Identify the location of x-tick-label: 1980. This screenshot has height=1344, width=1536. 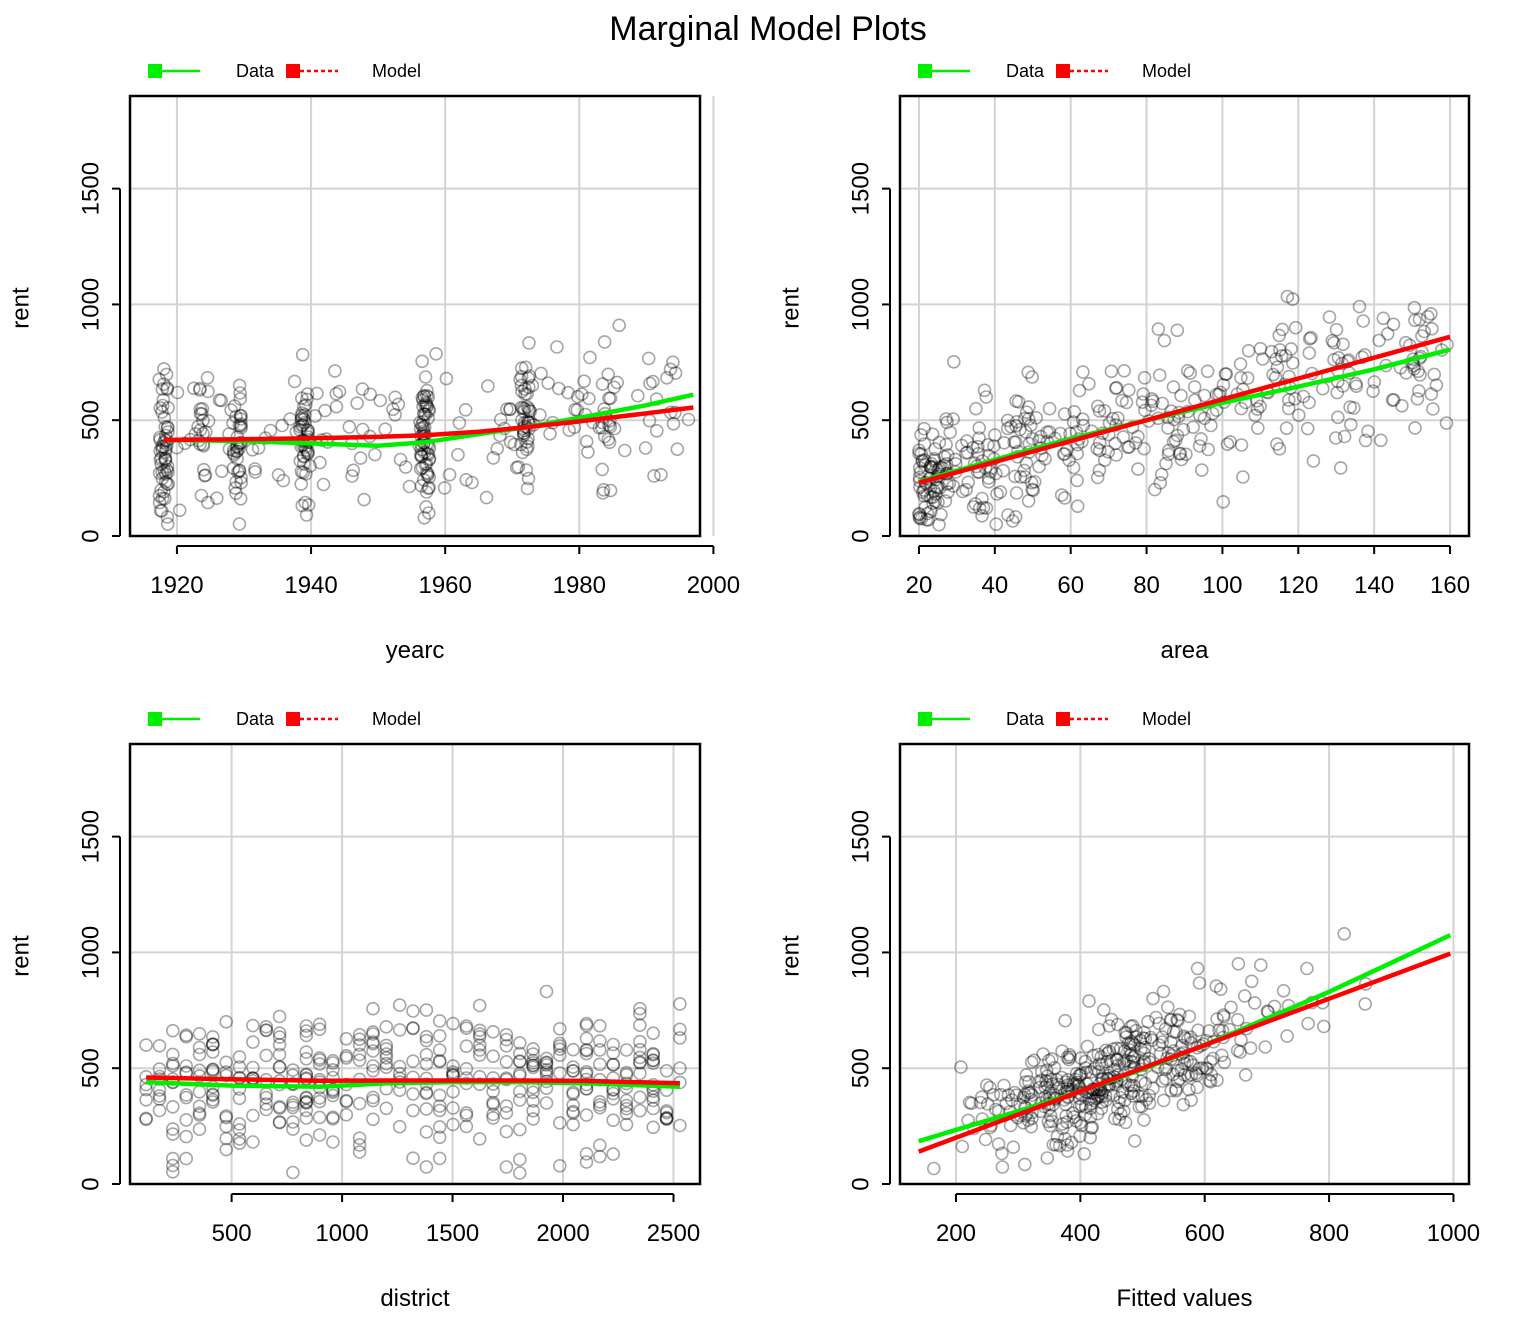
(579, 585).